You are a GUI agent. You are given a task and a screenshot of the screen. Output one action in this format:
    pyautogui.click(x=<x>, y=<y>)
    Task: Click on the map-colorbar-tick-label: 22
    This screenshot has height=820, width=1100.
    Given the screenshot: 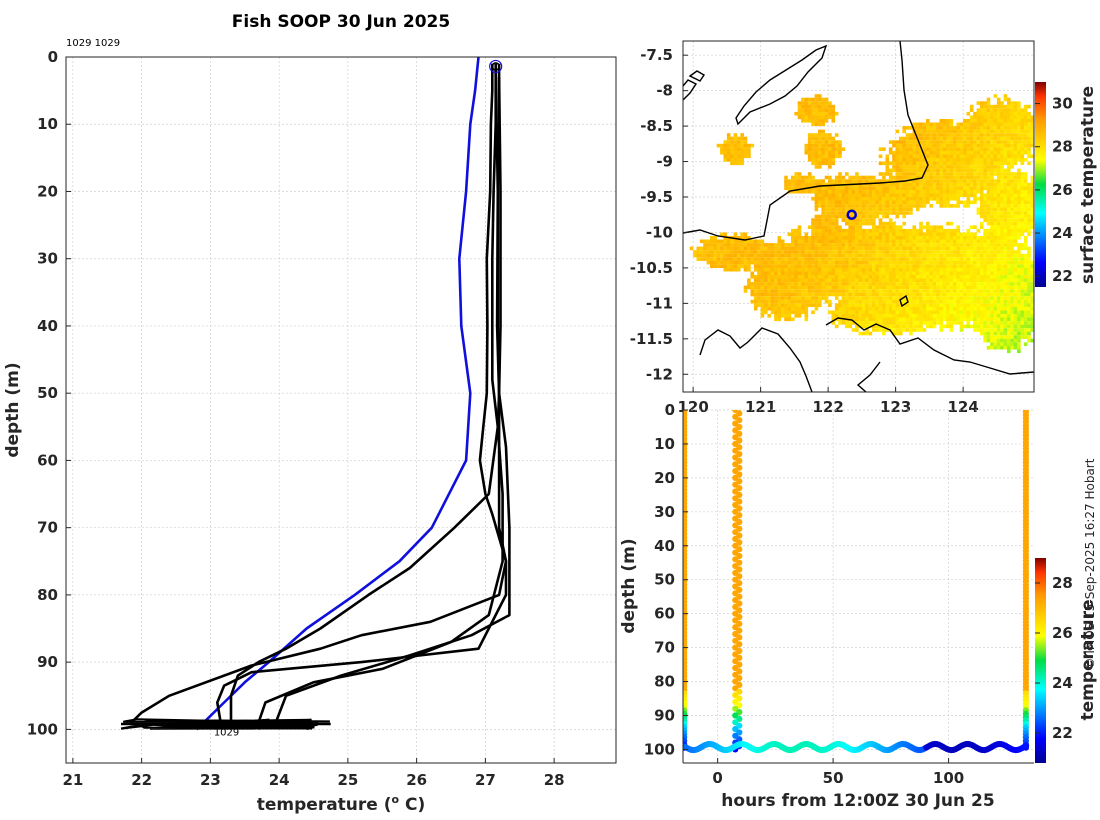 What is the action you would take?
    pyautogui.click(x=1062, y=276)
    